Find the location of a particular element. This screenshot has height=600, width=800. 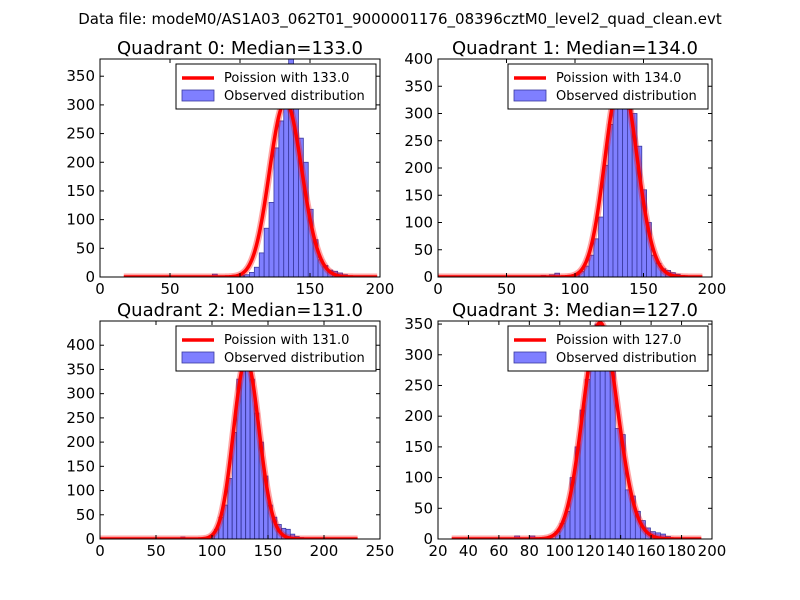

x-tick-label: 160 is located at coordinates (651, 551).